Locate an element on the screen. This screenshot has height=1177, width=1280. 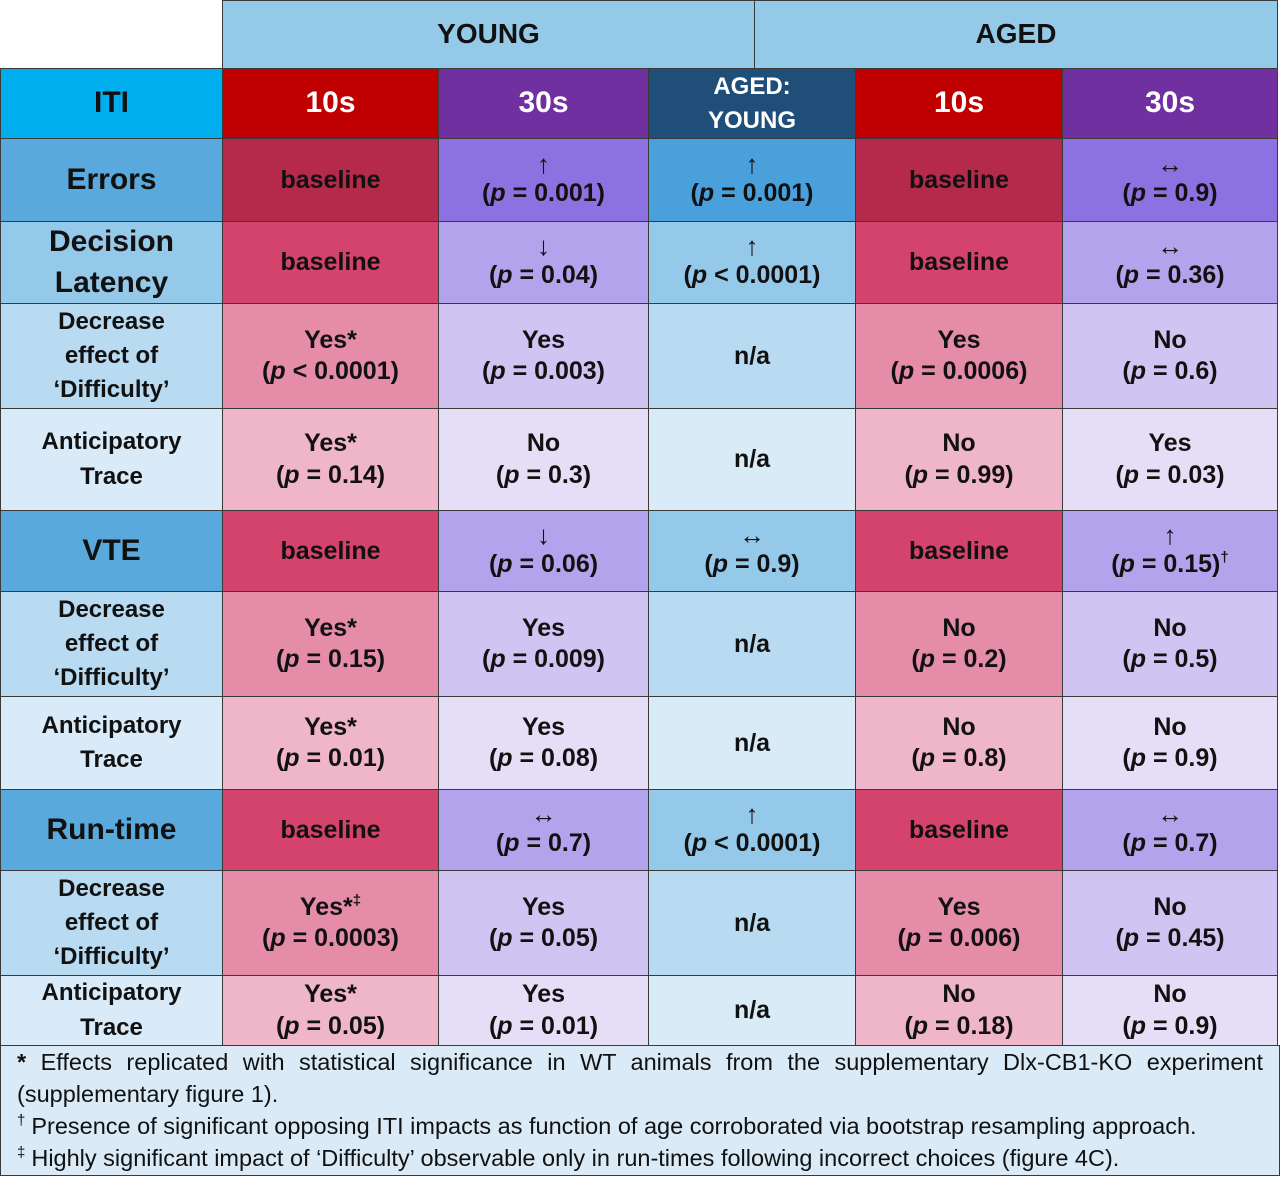
value-cell-r9-c3: n/a is located at coordinates (752, 923).